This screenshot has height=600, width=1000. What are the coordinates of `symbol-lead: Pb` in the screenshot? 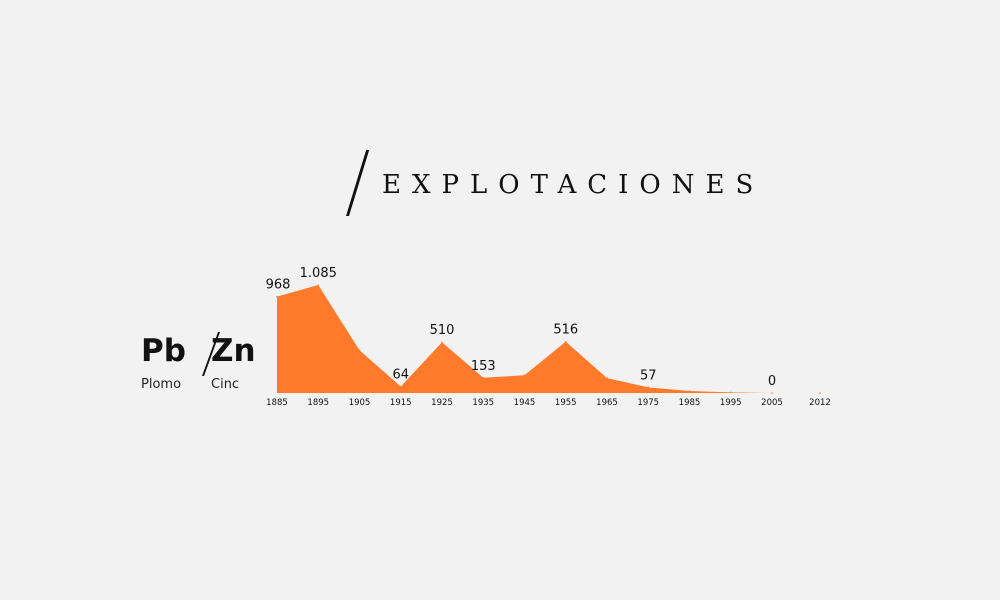 It's located at (163, 351).